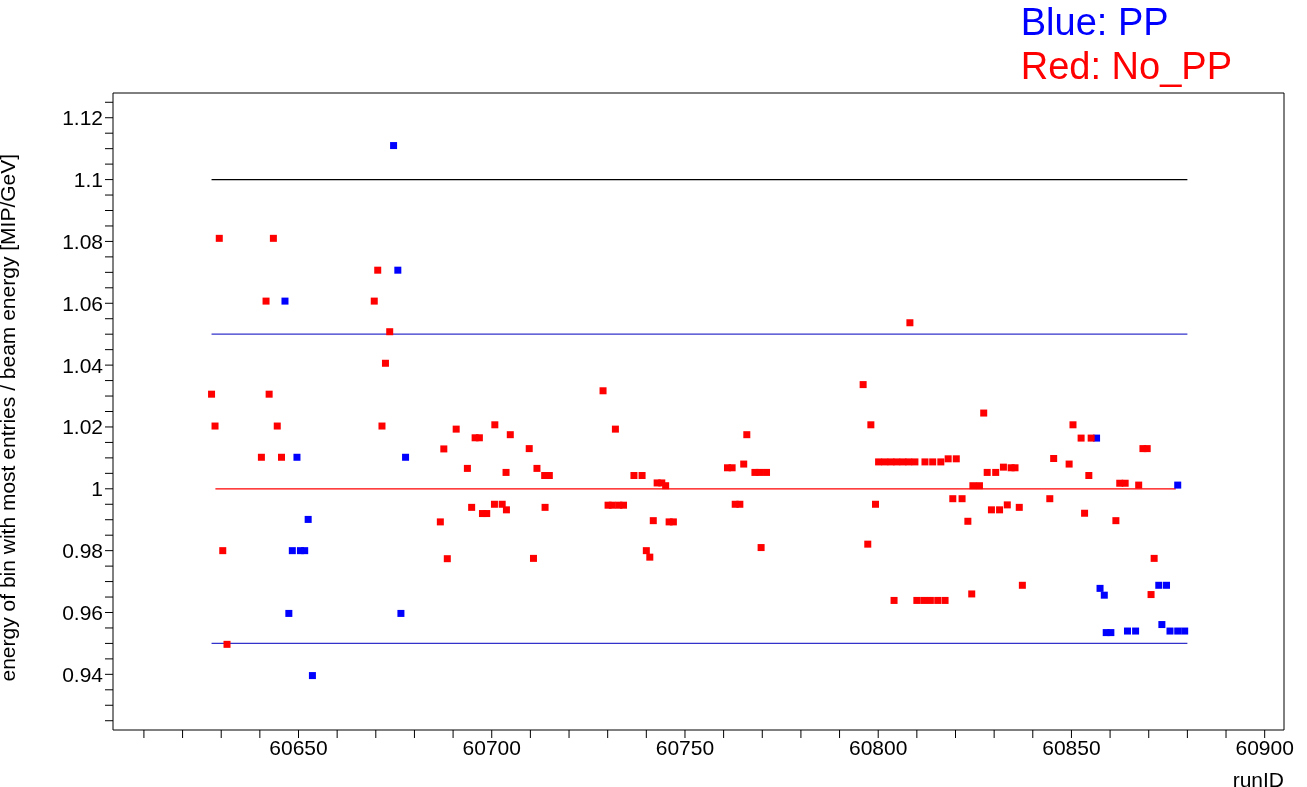  Describe the element at coordinates (83, 365) in the screenshot. I see `y-tick-label: 1.04` at that location.